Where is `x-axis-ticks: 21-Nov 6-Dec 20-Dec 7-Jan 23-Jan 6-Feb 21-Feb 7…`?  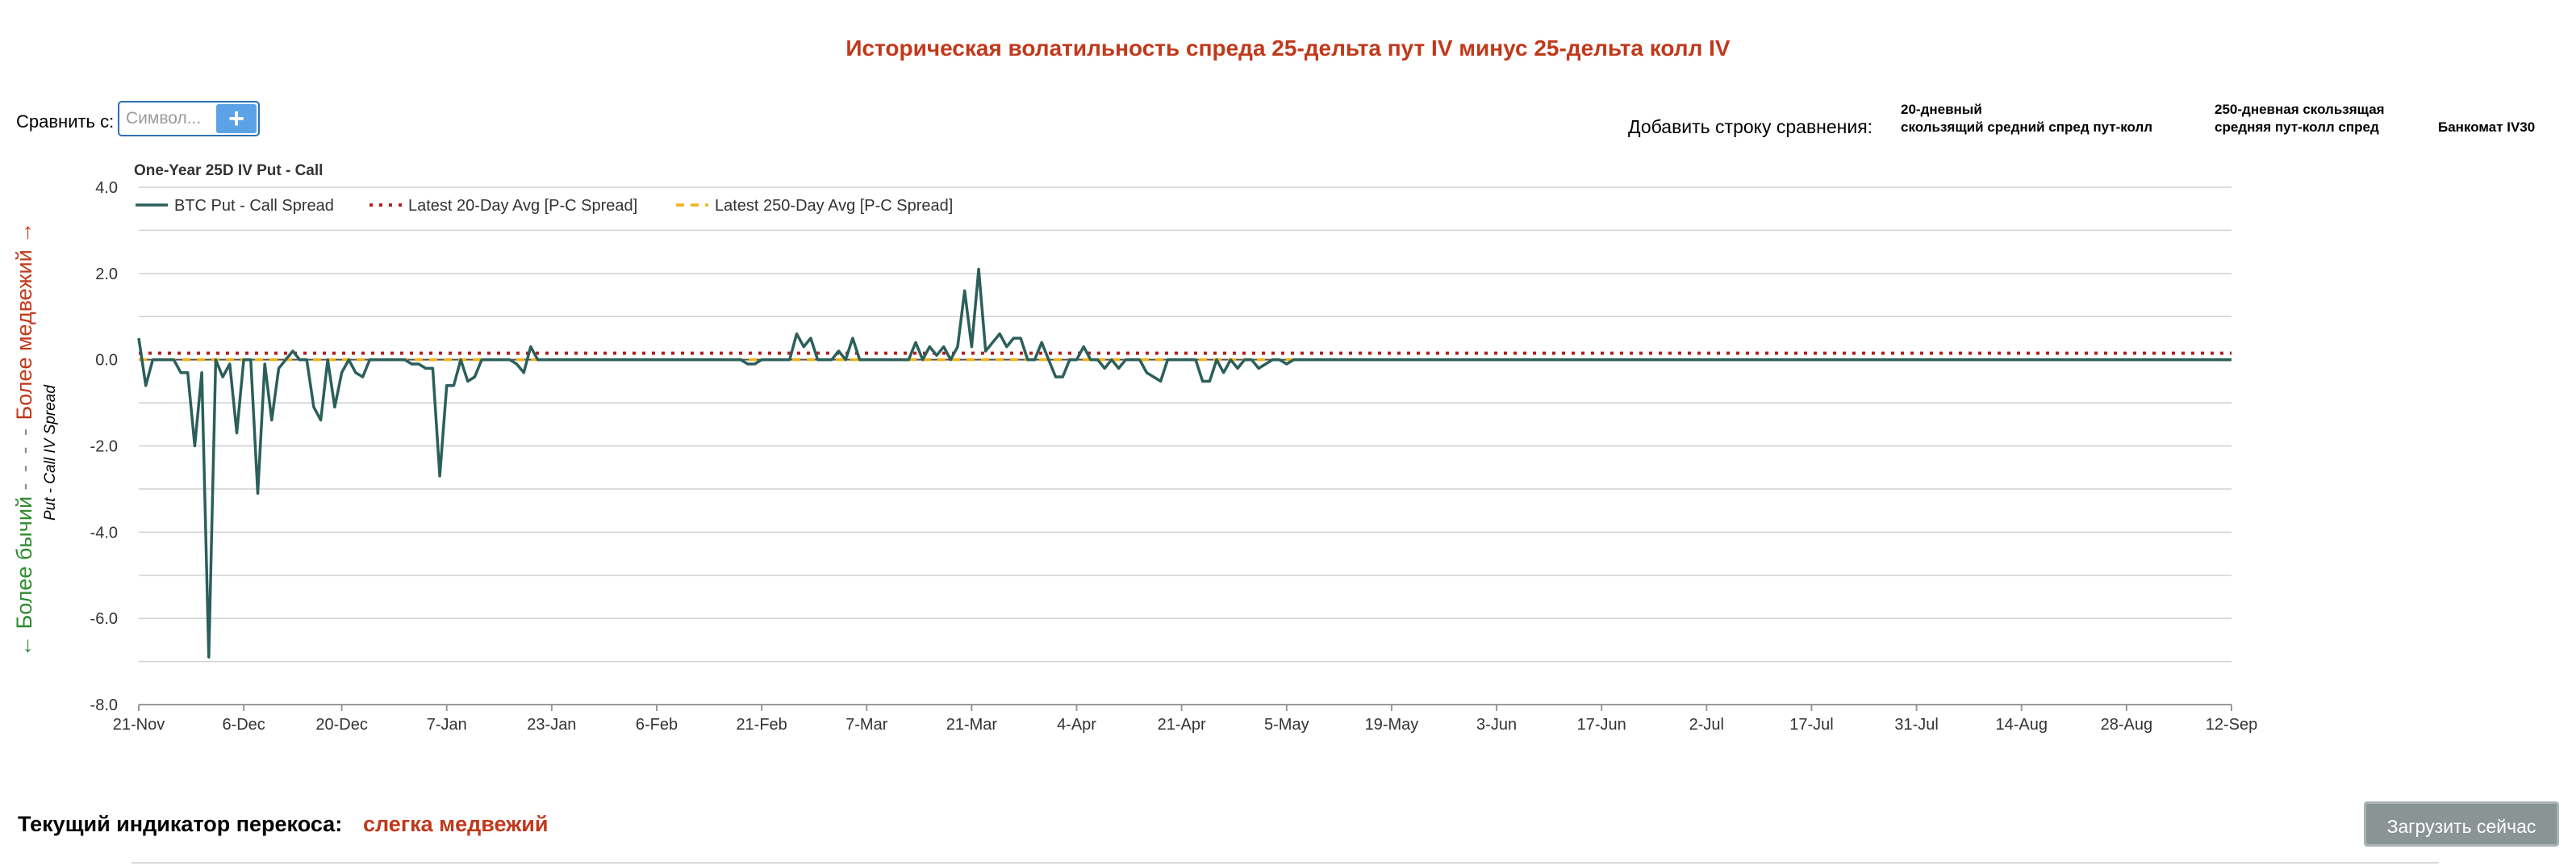
x-axis-ticks: 21-Nov 6-Dec 20-Dec 7-Jan 23-Jan 6-Feb 21-Feb 7… is located at coordinates (1185, 719).